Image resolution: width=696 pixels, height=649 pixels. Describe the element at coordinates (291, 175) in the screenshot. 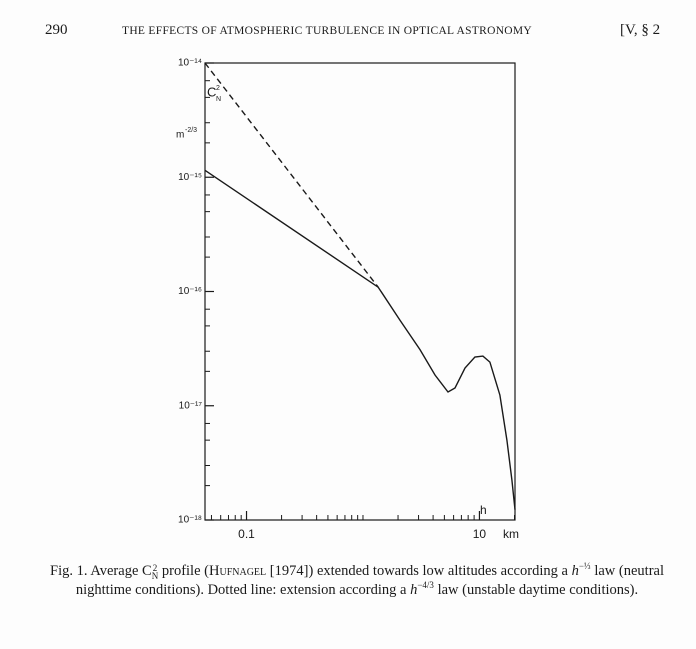

I see `dashed-line` at that location.